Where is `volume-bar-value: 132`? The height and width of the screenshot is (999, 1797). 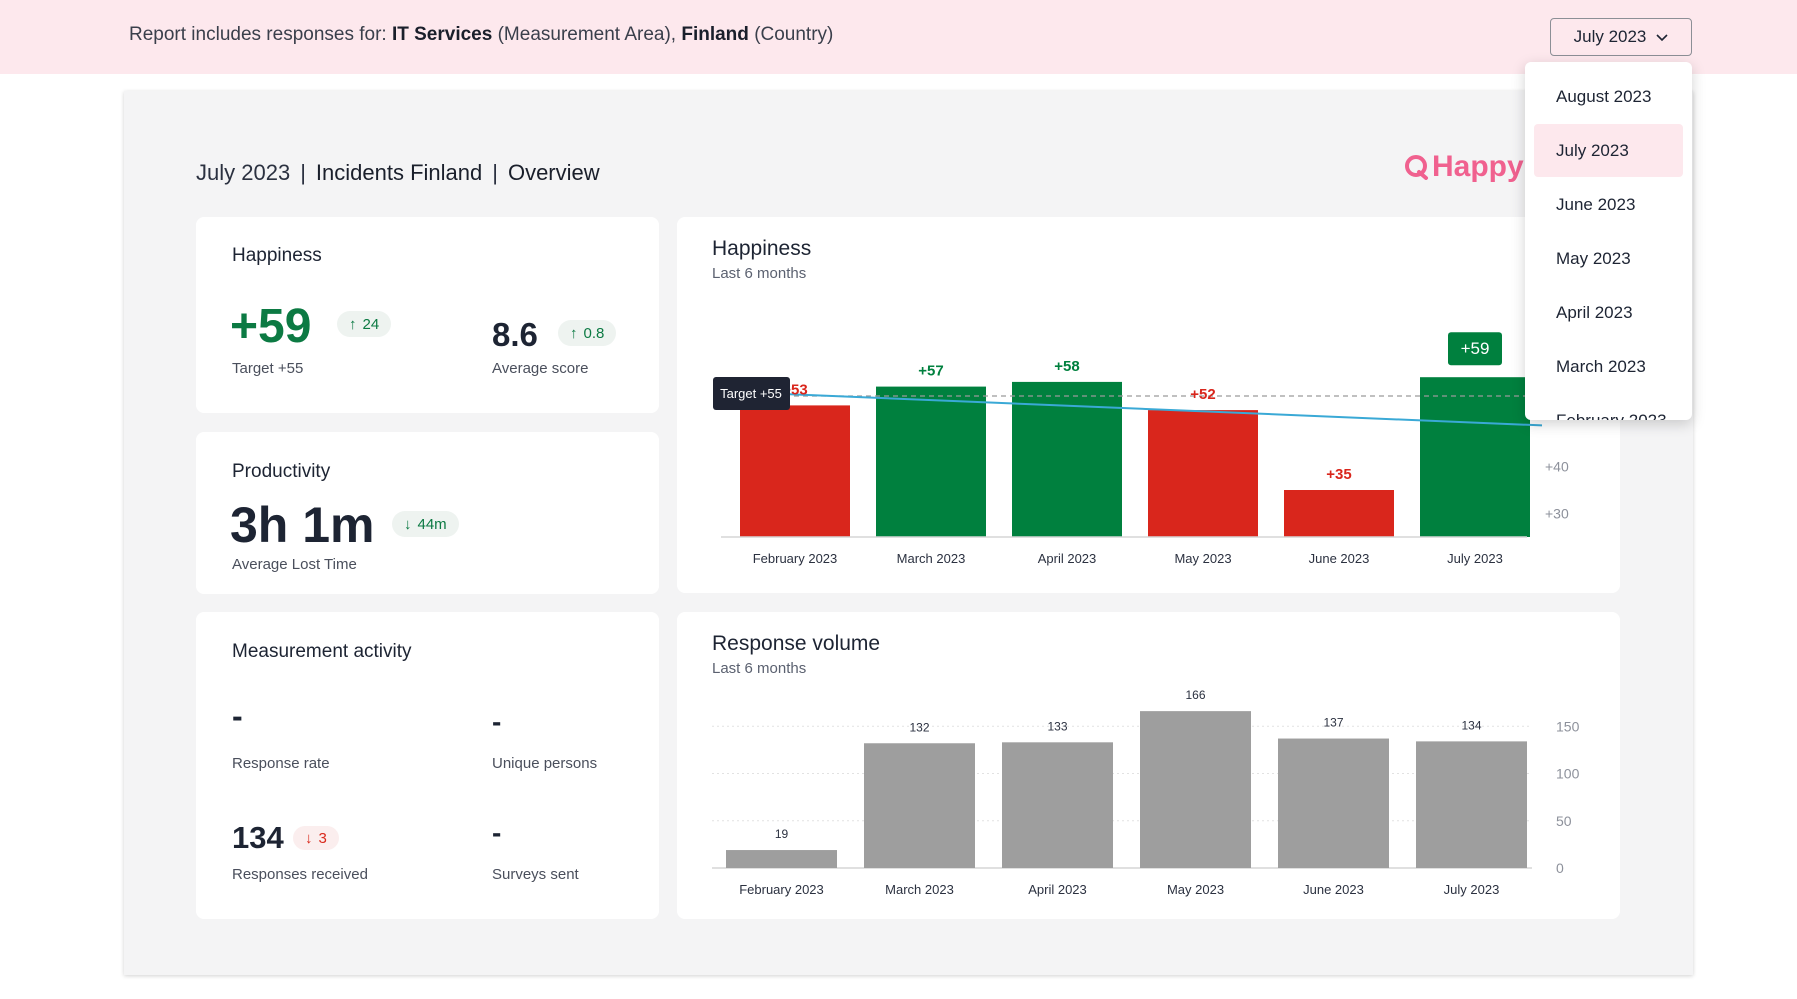
volume-bar-value: 132 is located at coordinates (919, 727).